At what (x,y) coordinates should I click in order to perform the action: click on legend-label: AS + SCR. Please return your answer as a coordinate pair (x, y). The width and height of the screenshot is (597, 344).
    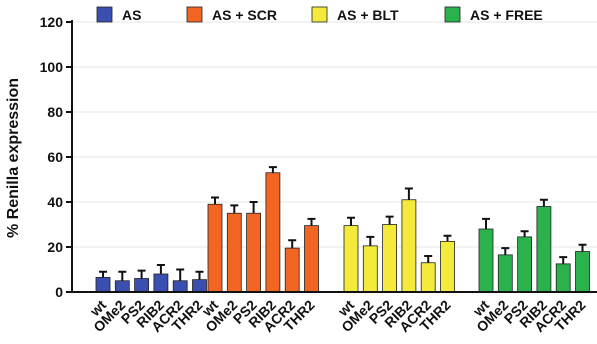
    Looking at the image, I should click on (244, 15).